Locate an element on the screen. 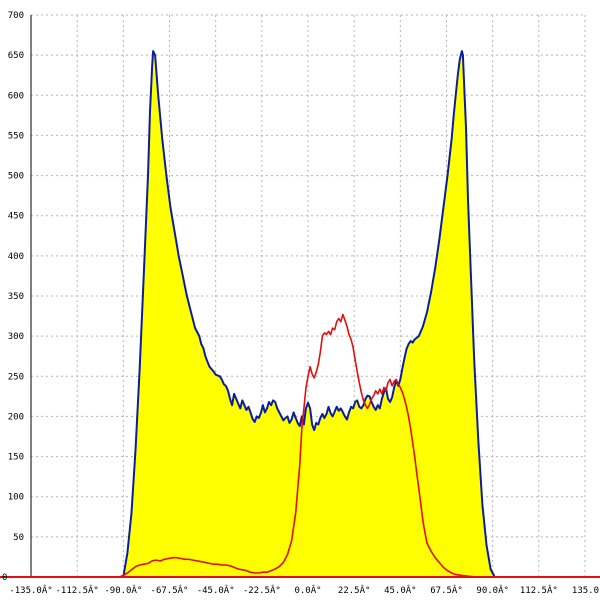  x-tick-label: 0.0Â° is located at coordinates (307, 590).